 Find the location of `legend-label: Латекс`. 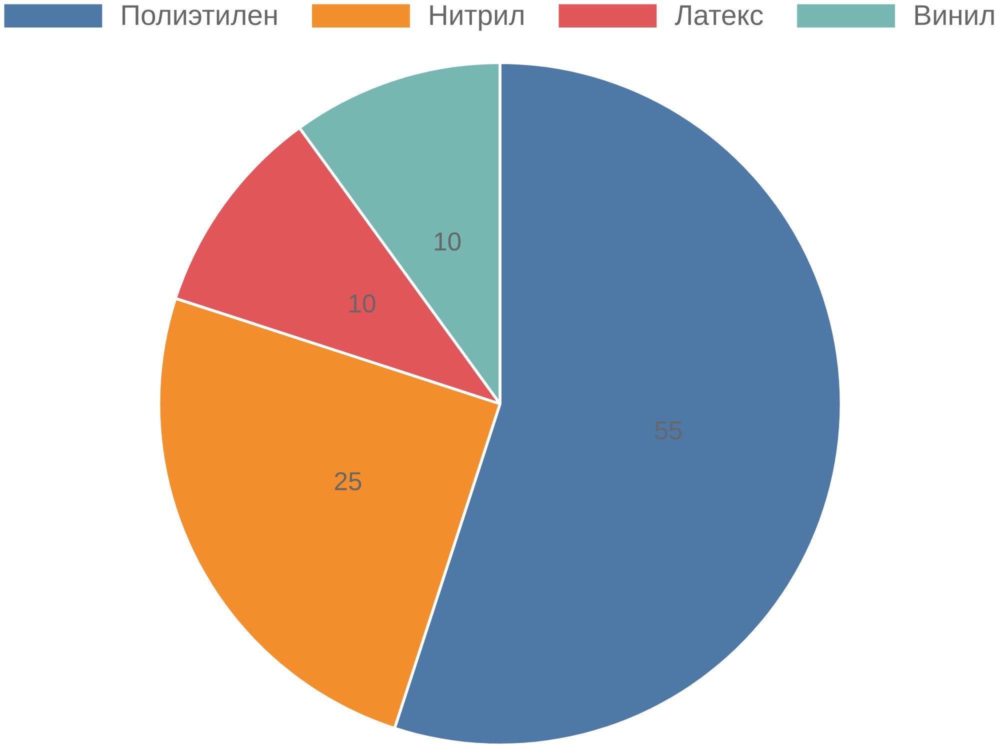

legend-label: Латекс is located at coordinates (718, 15).